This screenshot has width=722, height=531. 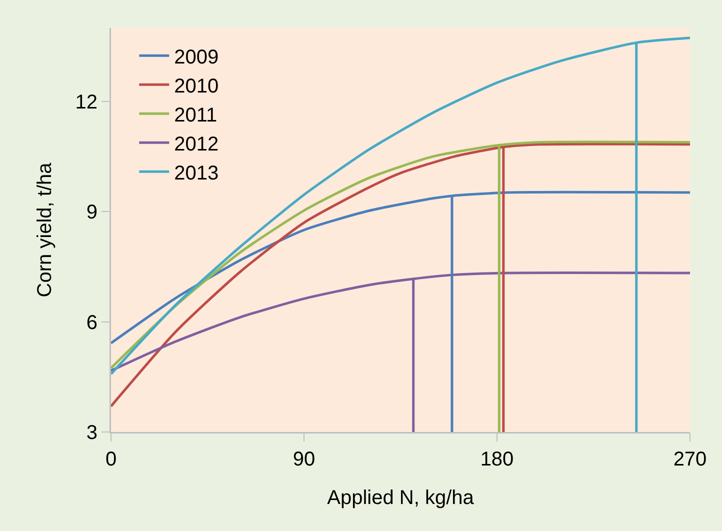 I want to click on x-tick-label: 90, so click(x=304, y=459).